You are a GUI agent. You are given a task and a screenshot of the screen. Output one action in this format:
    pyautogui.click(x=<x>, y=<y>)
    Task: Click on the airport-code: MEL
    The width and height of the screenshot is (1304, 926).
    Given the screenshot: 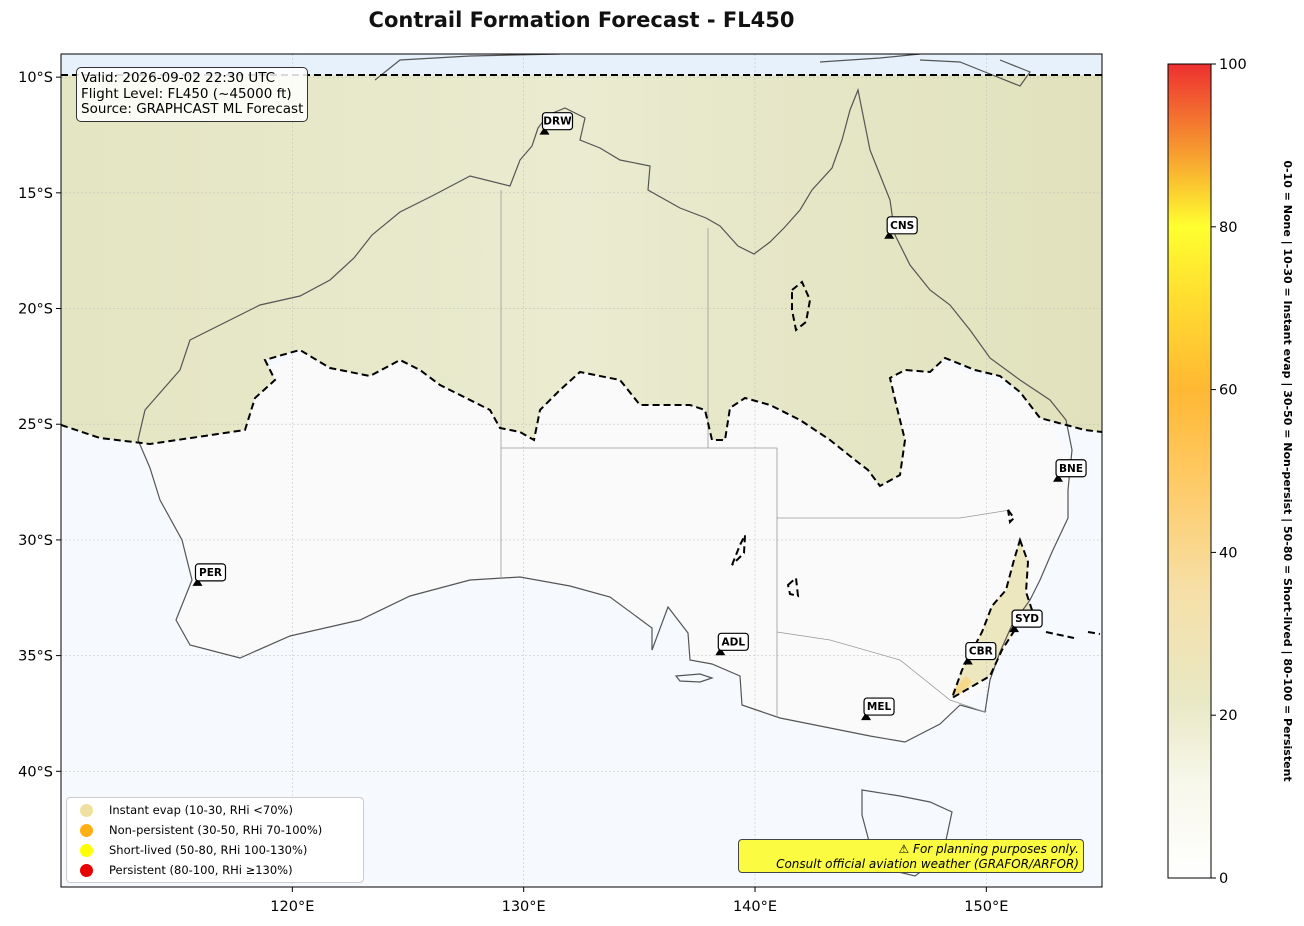 What is the action you would take?
    pyautogui.click(x=879, y=707)
    